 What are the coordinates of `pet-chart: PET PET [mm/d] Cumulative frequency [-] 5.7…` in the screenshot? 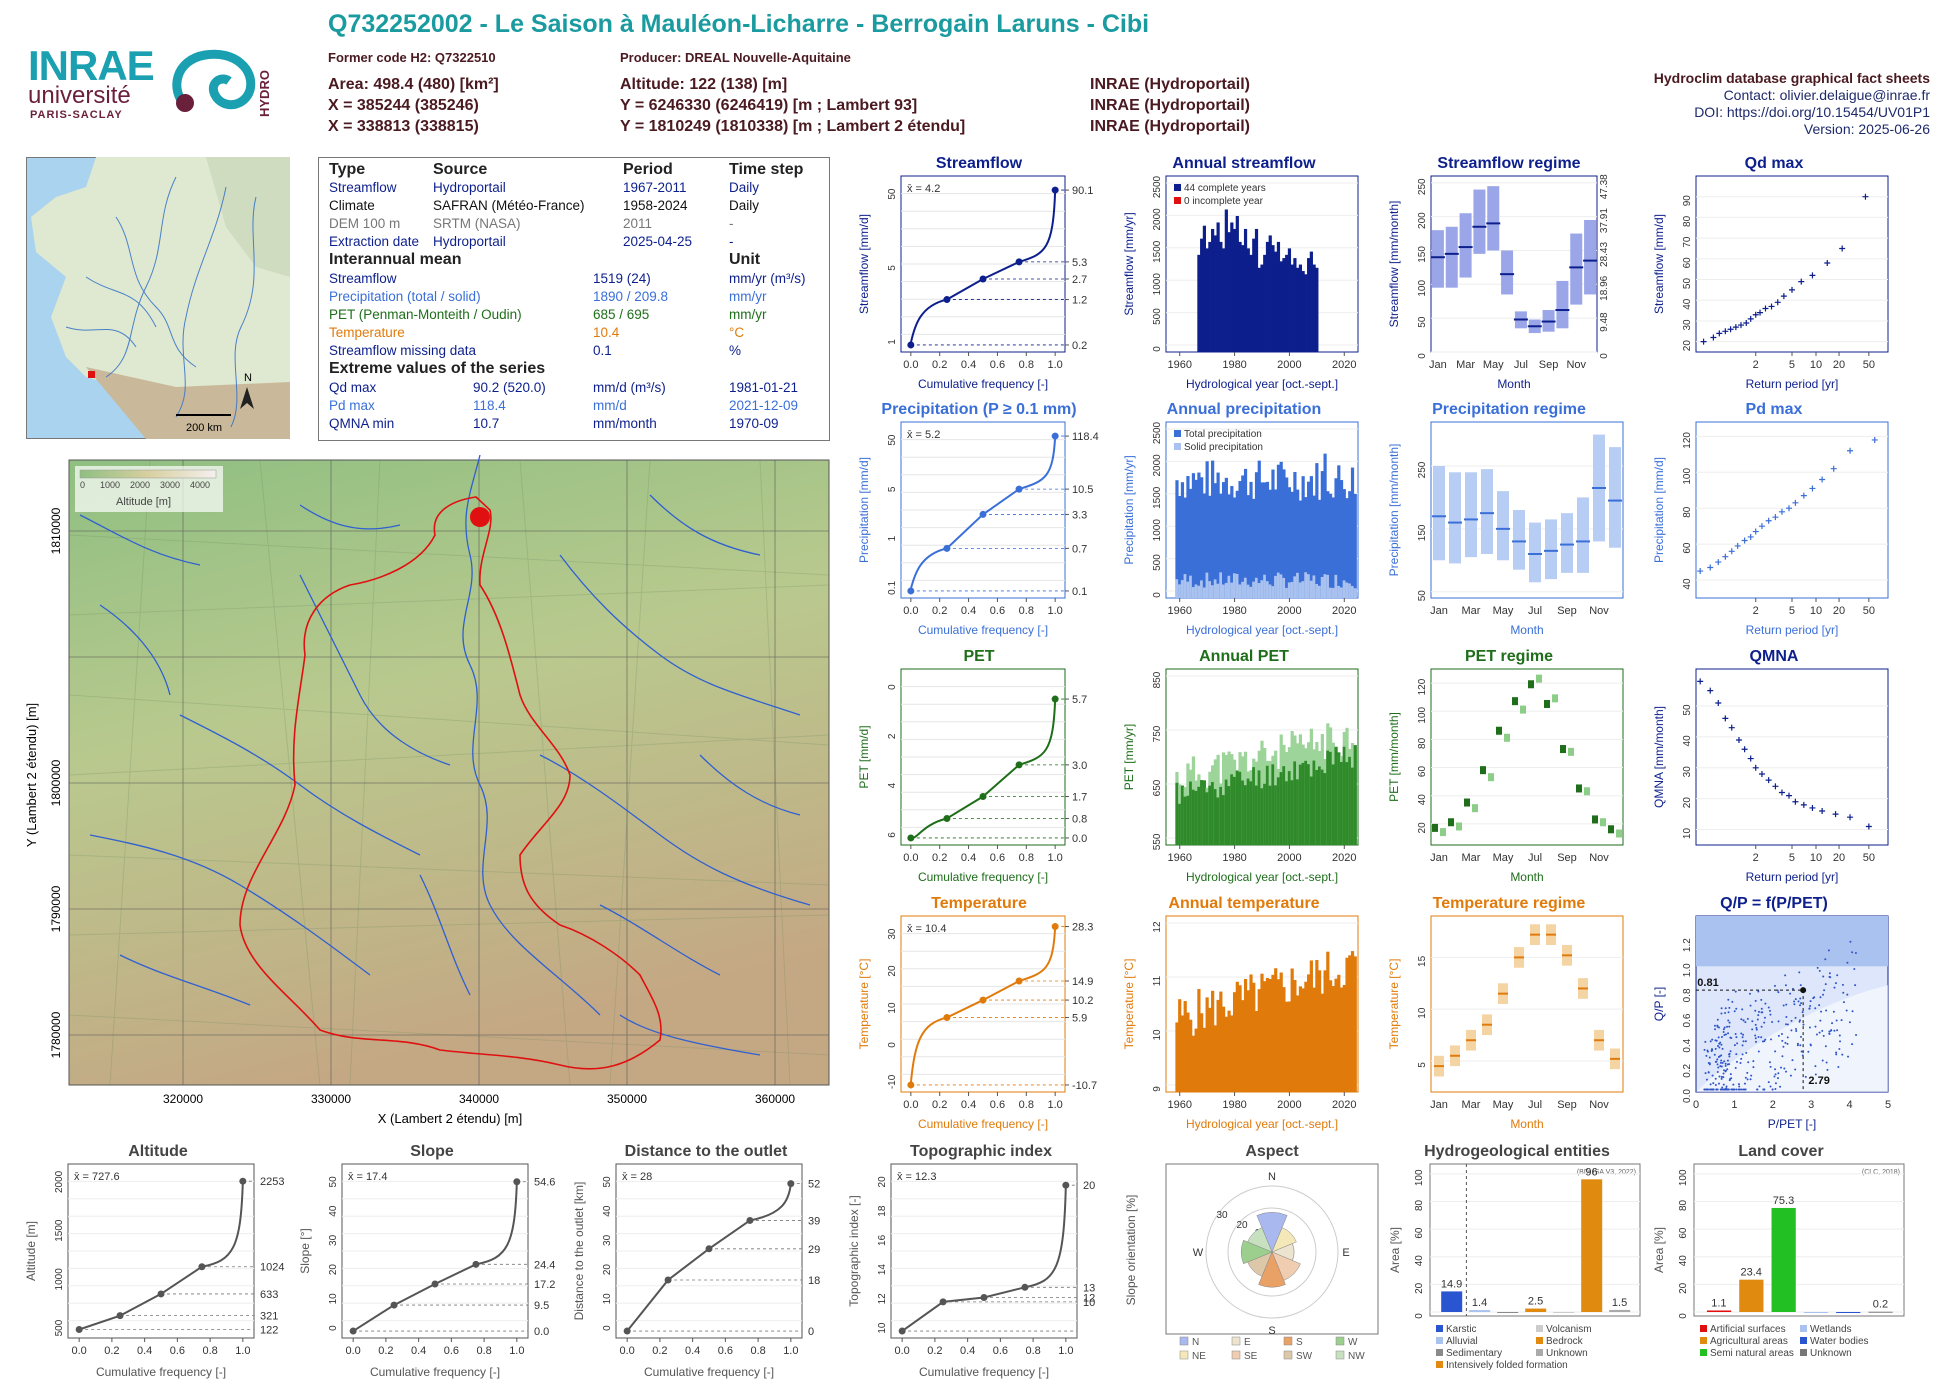 It's located at (972, 766).